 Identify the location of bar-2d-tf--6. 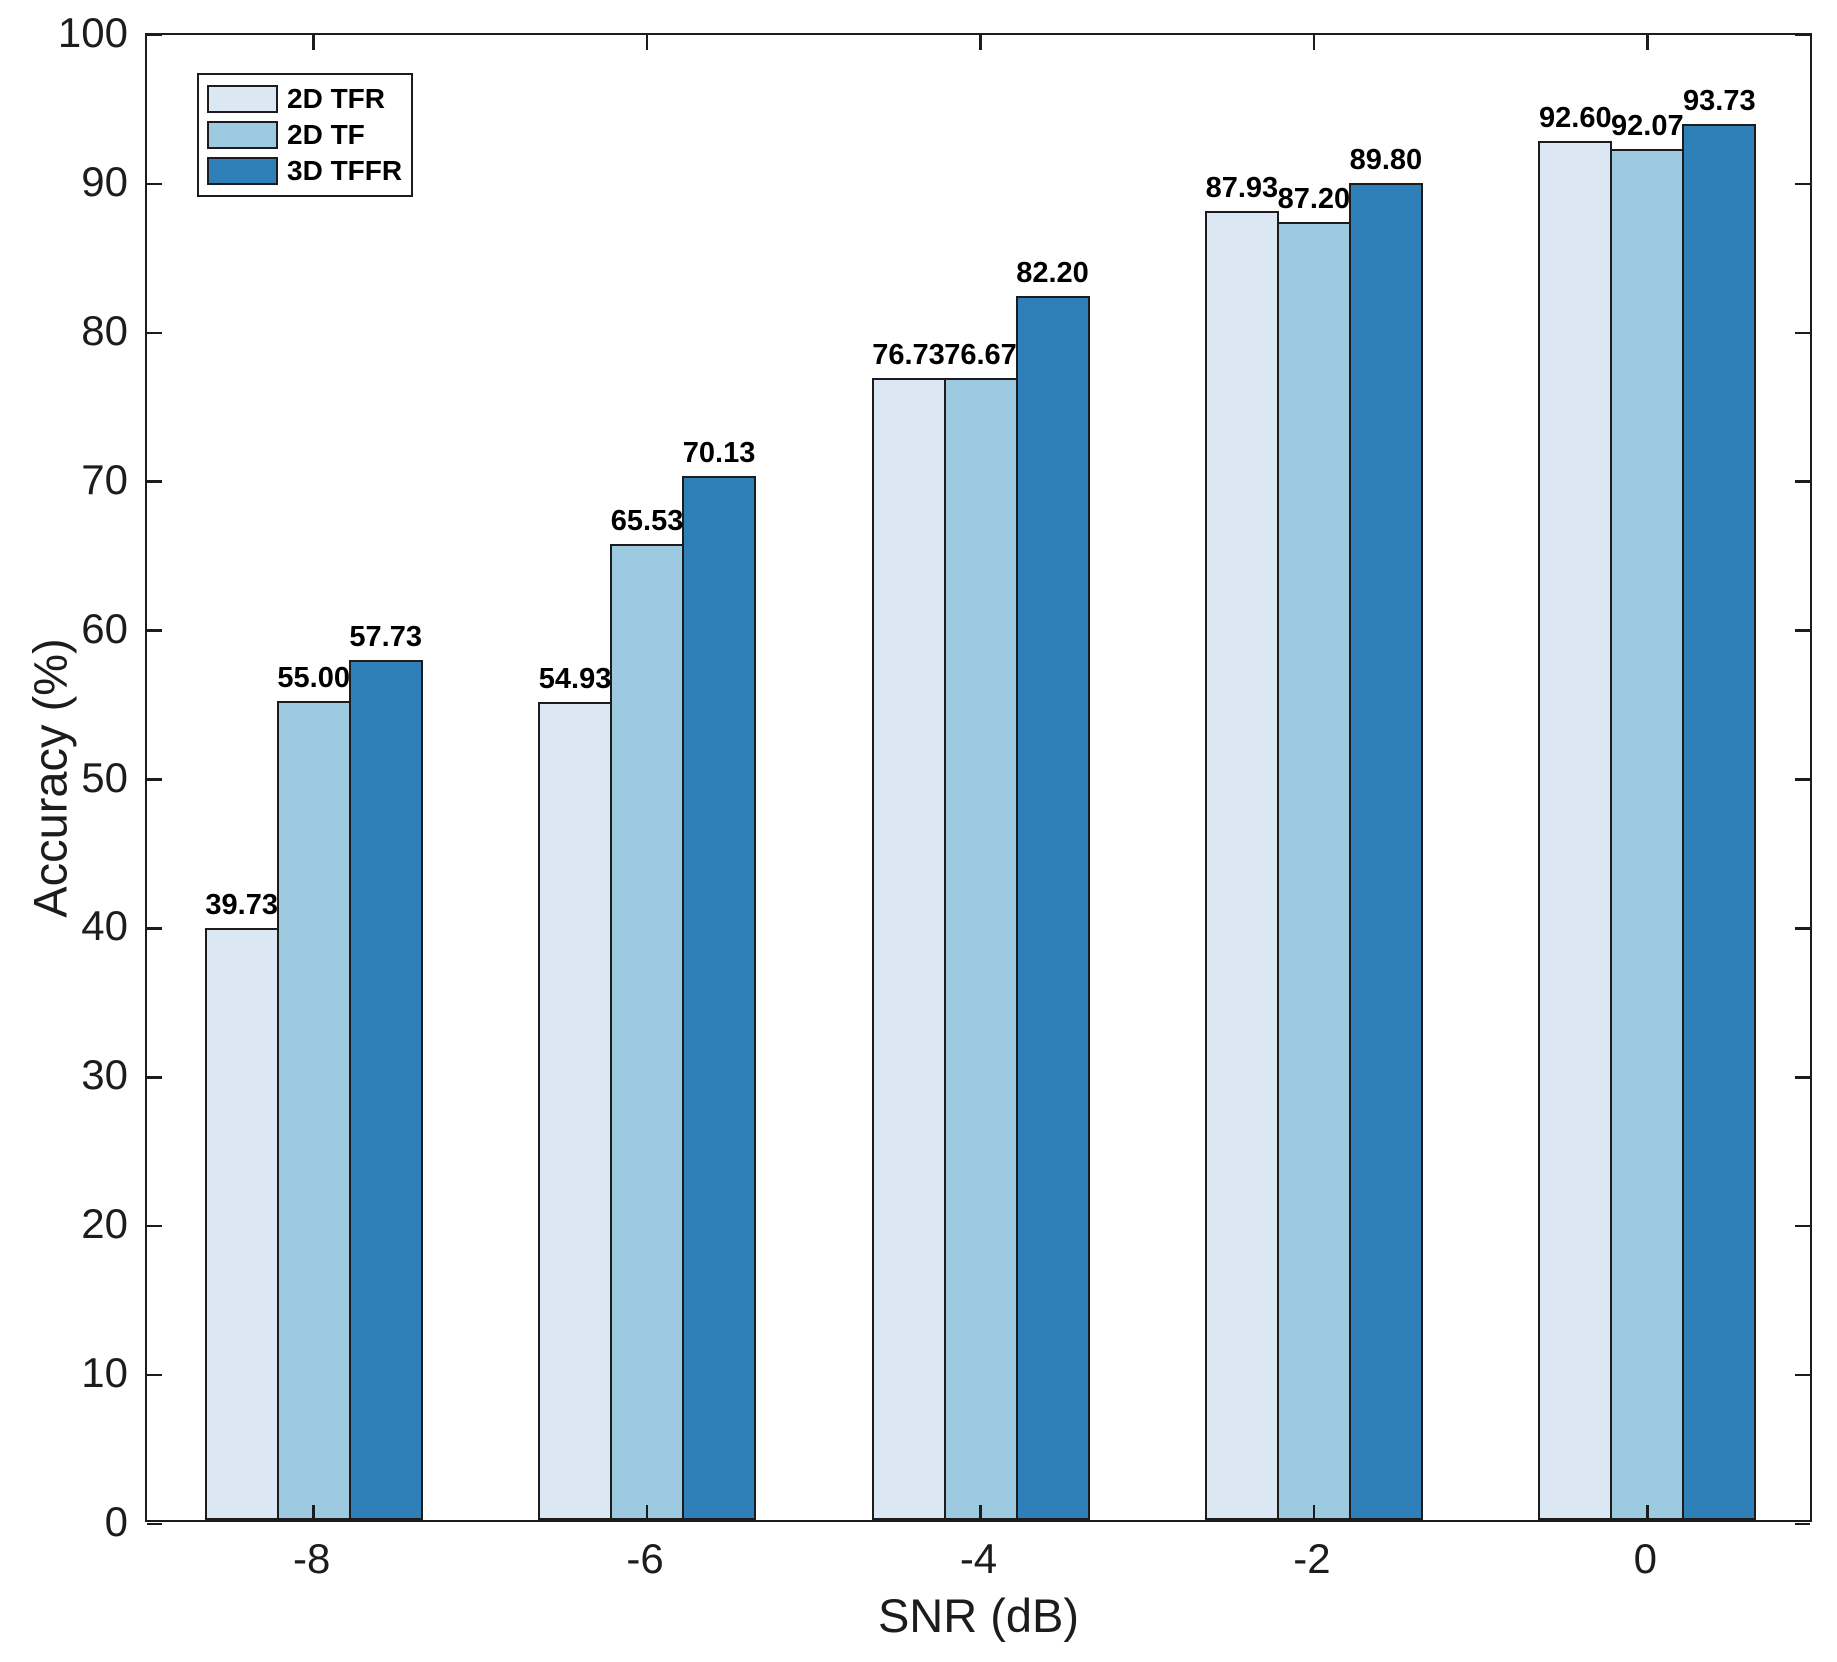
(647, 1032).